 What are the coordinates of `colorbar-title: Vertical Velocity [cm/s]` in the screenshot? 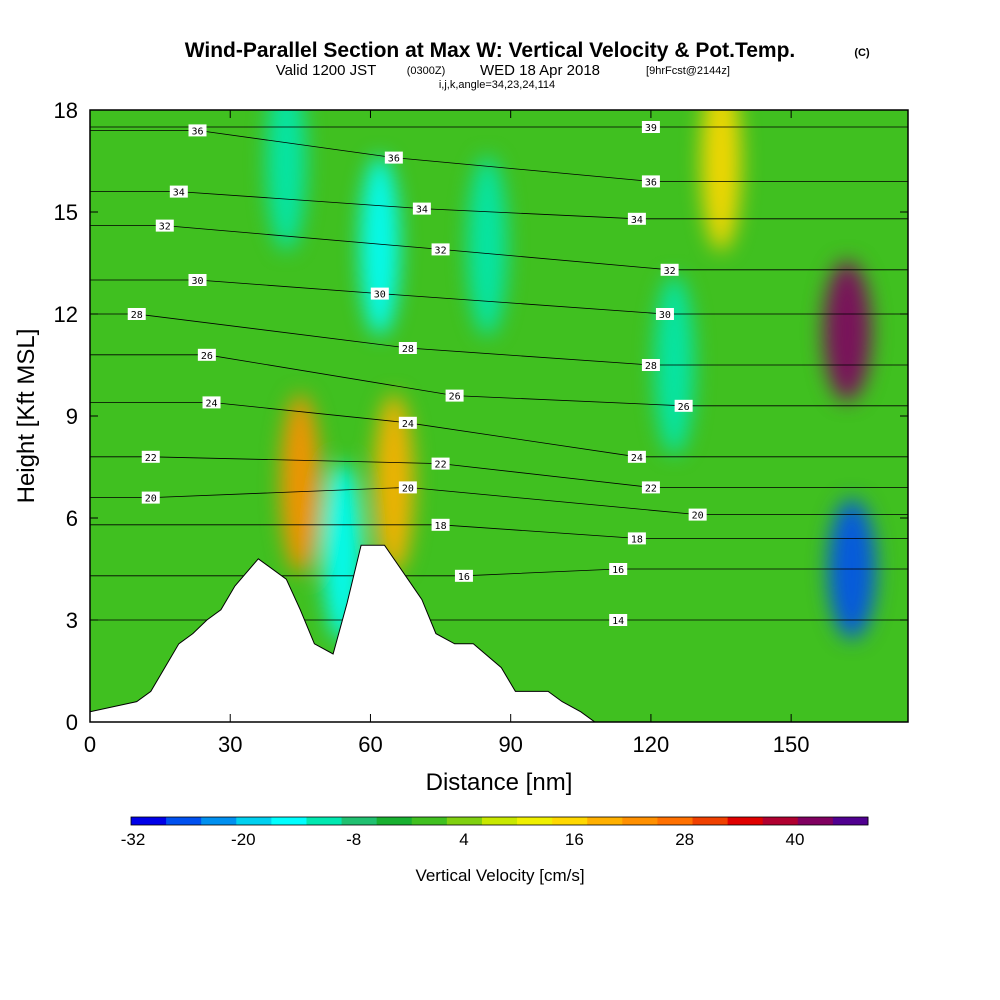 It's located at (499, 875).